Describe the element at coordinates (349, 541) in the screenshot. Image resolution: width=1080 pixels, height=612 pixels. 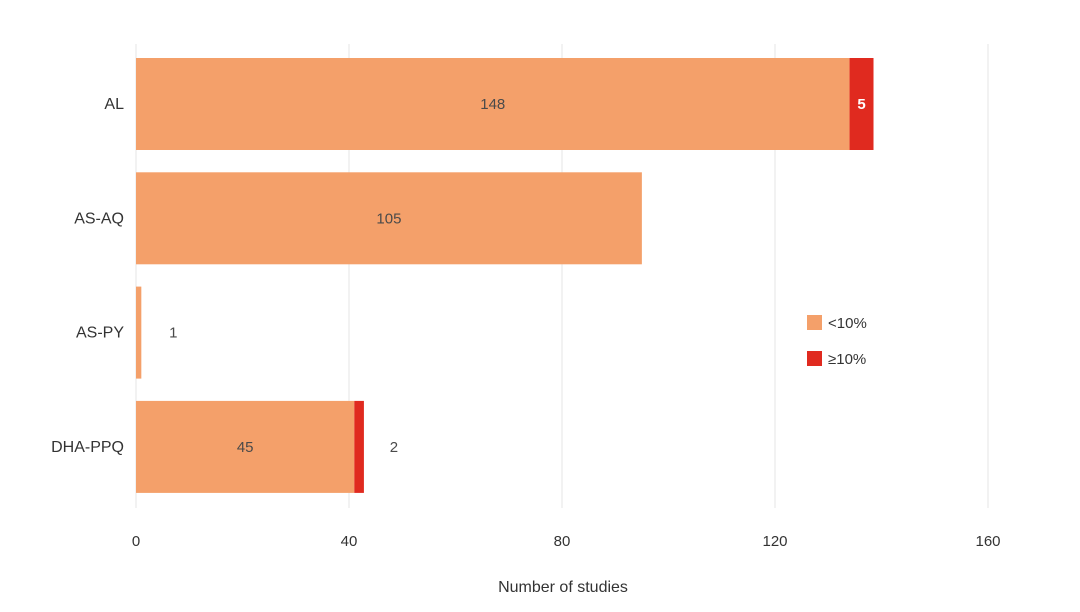
I see `x-tick-40: 40` at that location.